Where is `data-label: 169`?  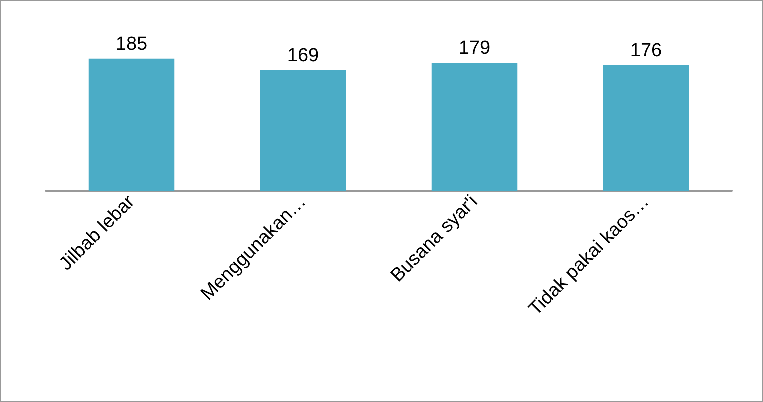
data-label: 169 is located at coordinates (303, 55).